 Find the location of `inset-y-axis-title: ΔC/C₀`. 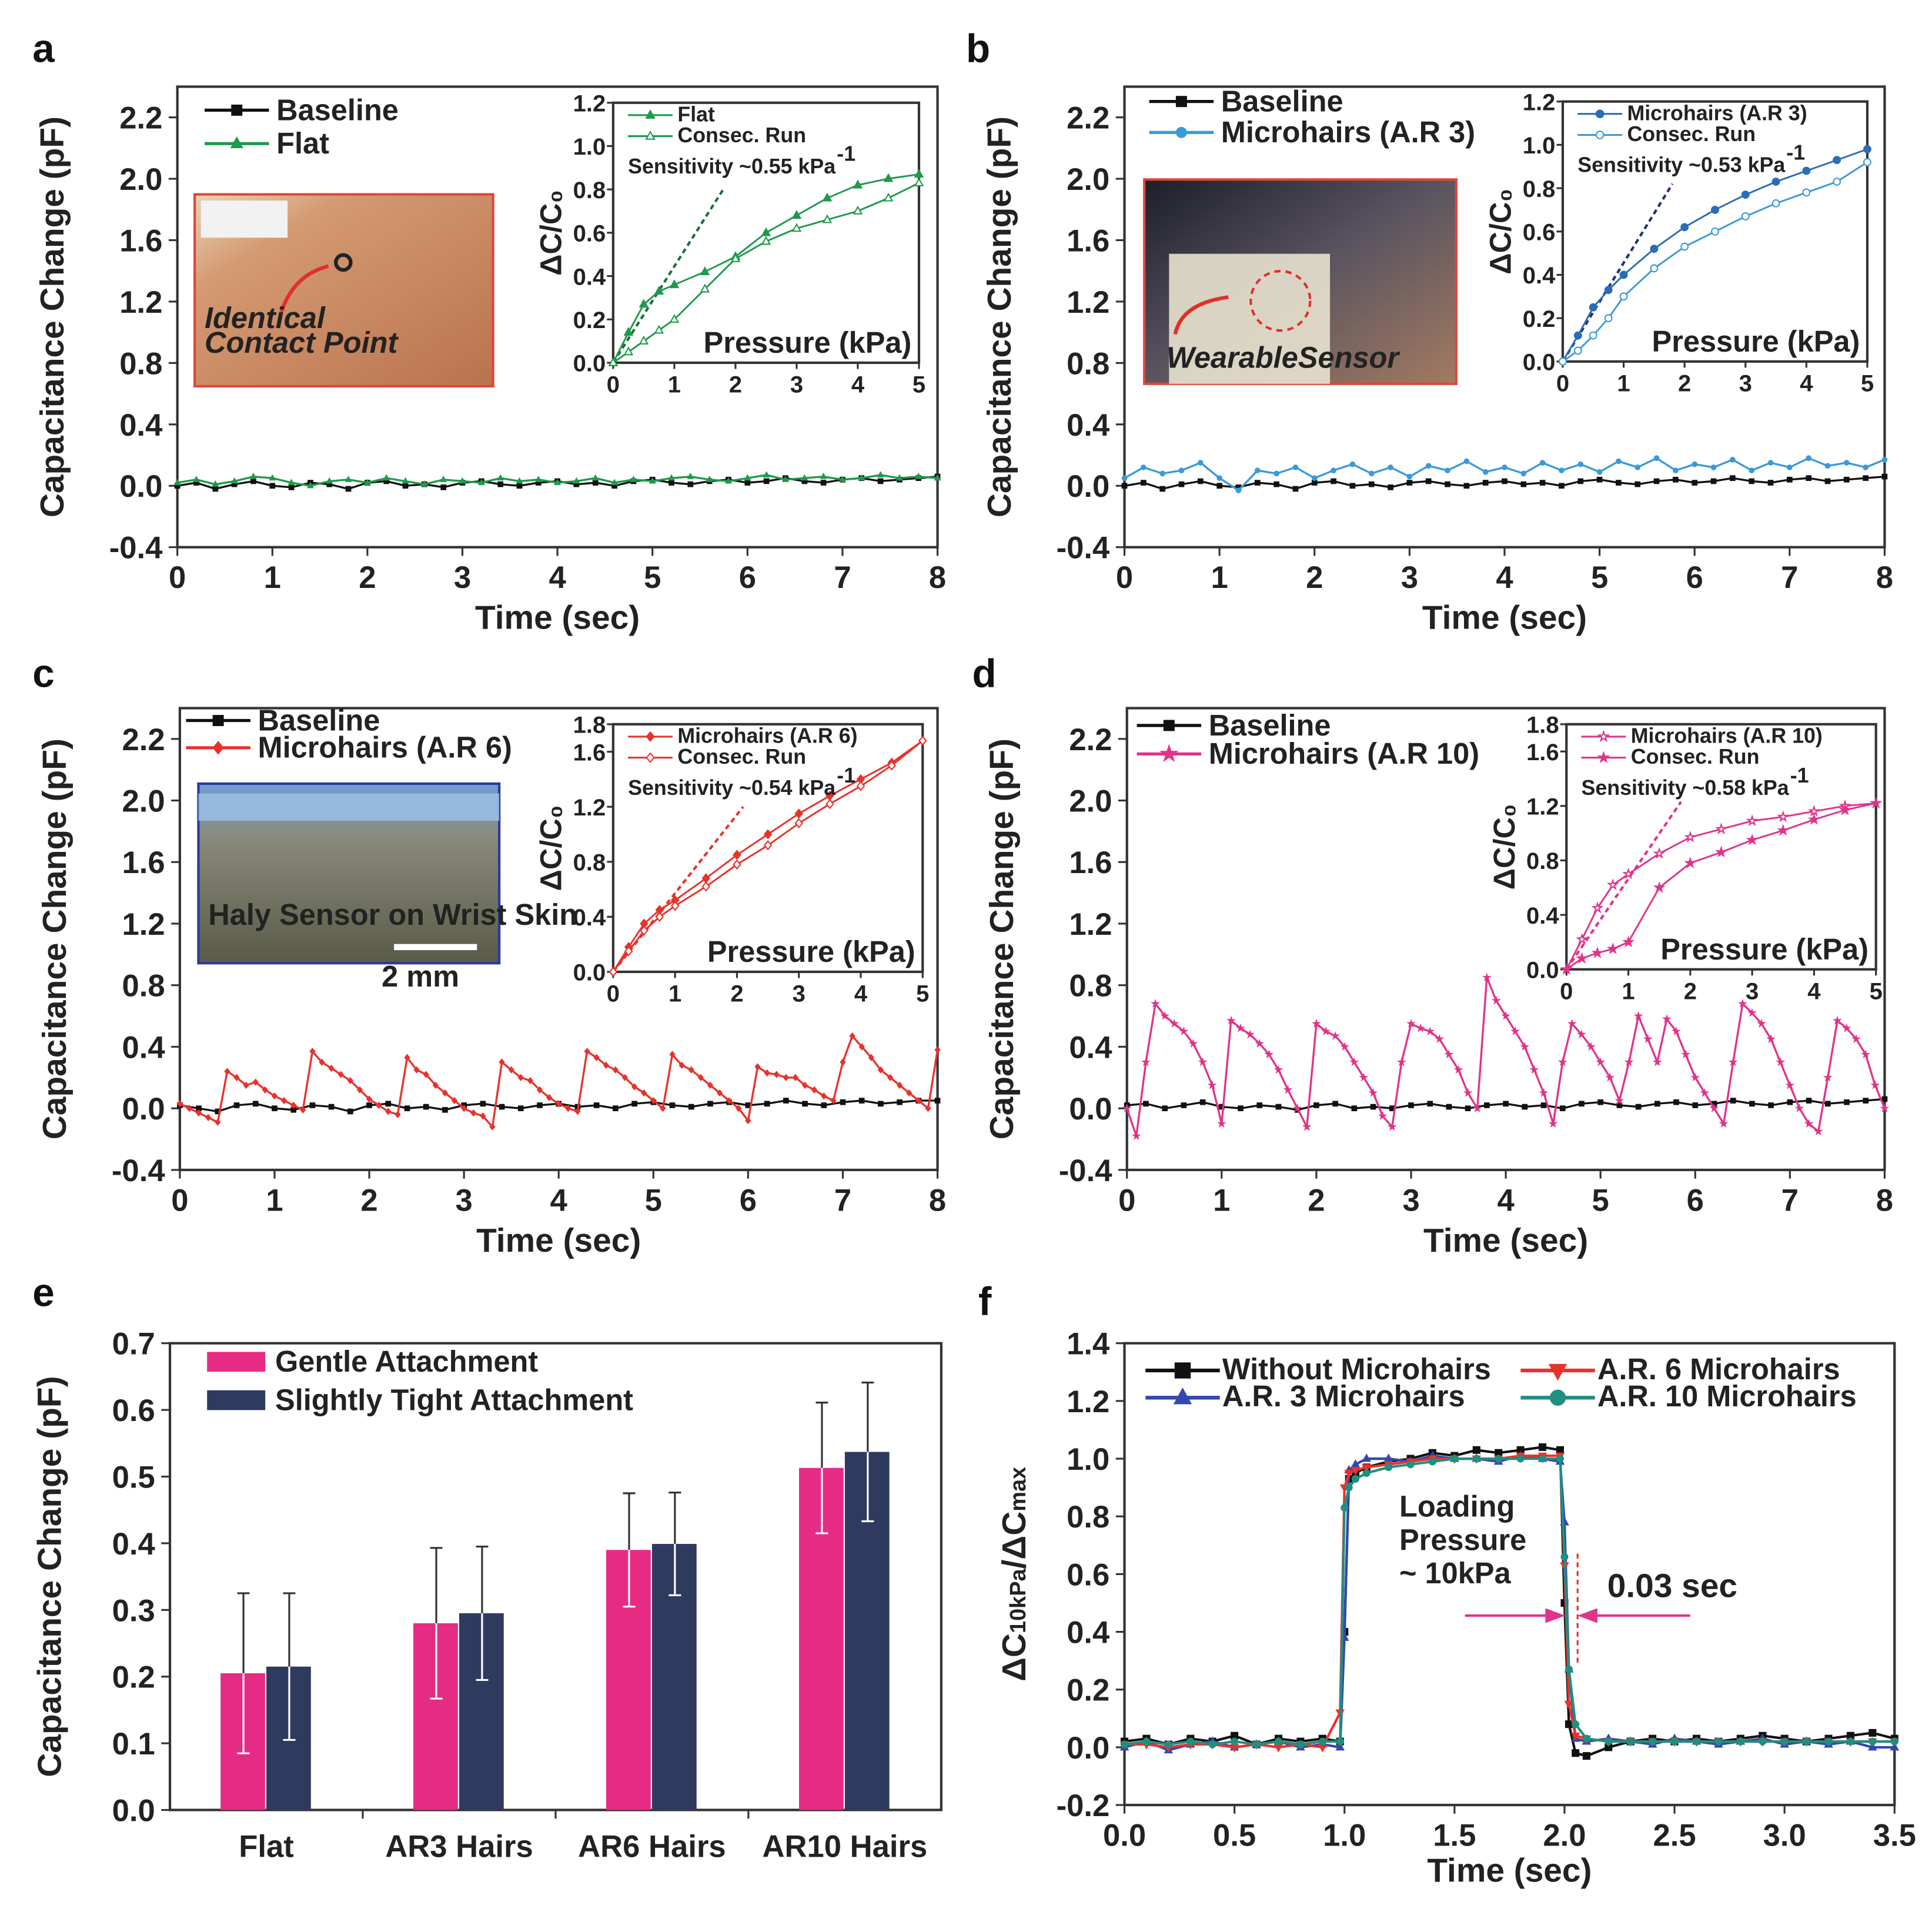

inset-y-axis-title: ΔC/C₀ is located at coordinates (550, 233).